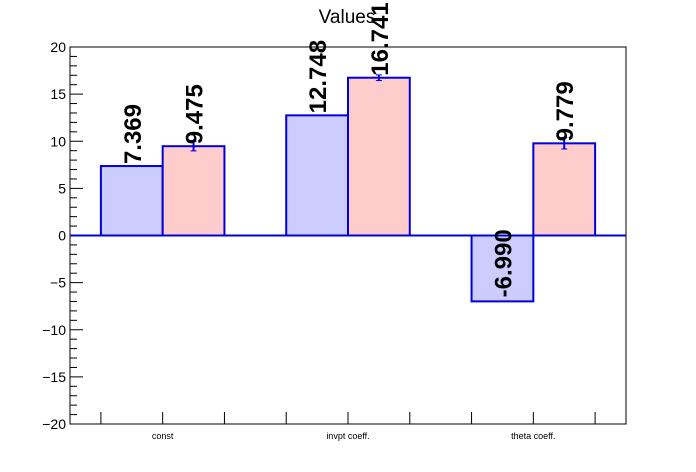 The height and width of the screenshot is (472, 696). Describe the element at coordinates (163, 436) in the screenshot. I see `x-category-label: const` at that location.